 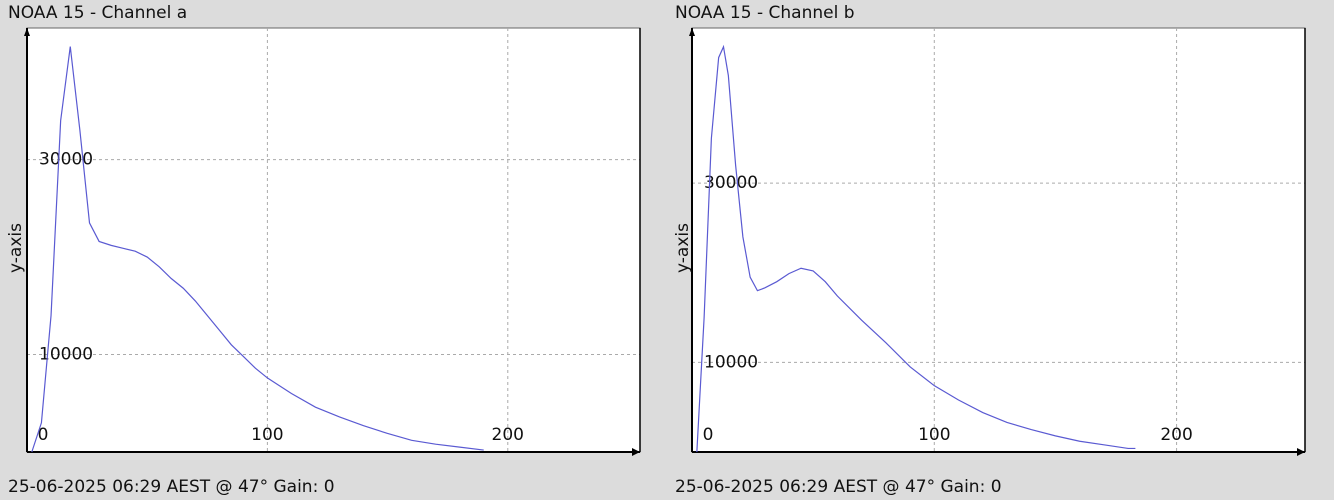 What do you see at coordinates (97, 13) in the screenshot?
I see `chart-title: NOAA 15 - Channel a` at bounding box center [97, 13].